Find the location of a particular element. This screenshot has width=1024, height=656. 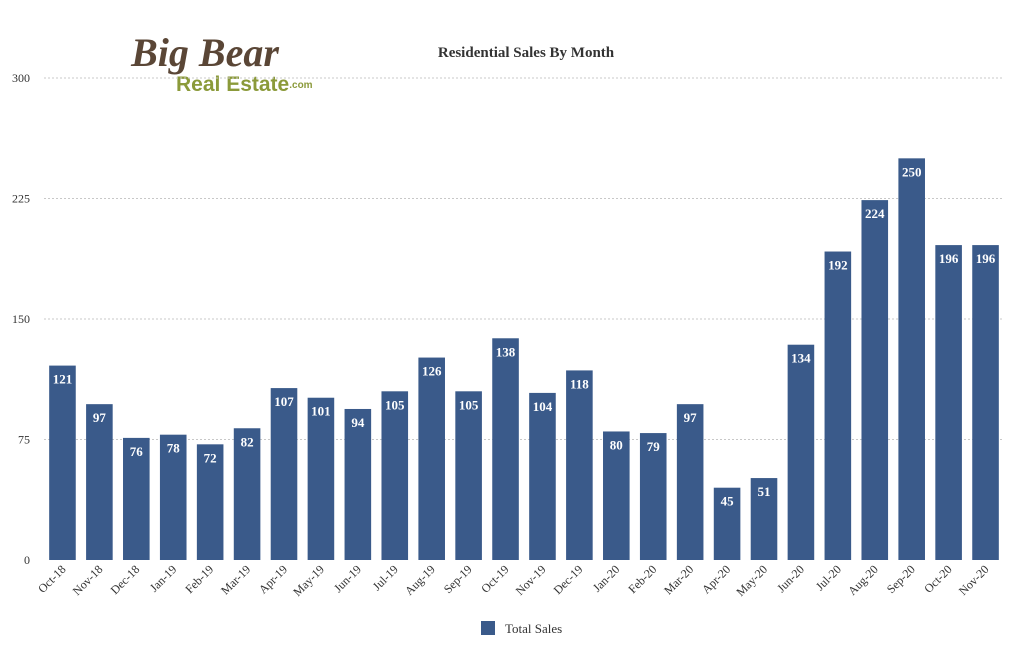

x-tick-label: Mar-19 is located at coordinates (235, 579).